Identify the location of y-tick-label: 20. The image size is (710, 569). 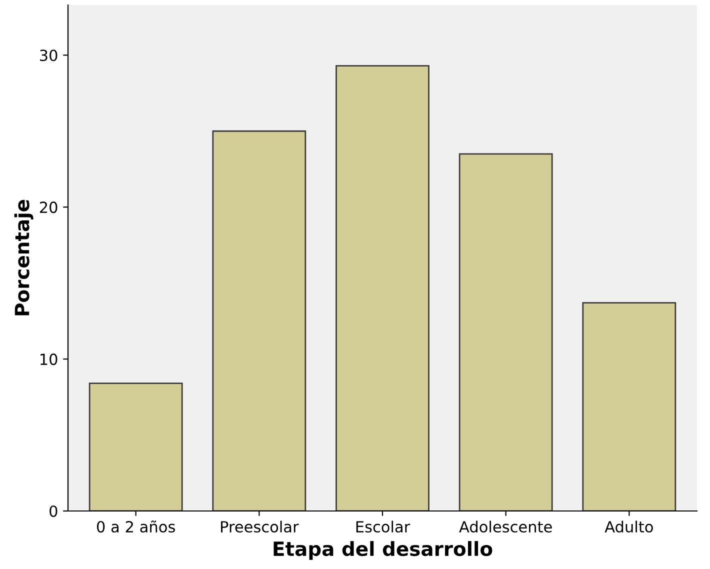
(49, 208).